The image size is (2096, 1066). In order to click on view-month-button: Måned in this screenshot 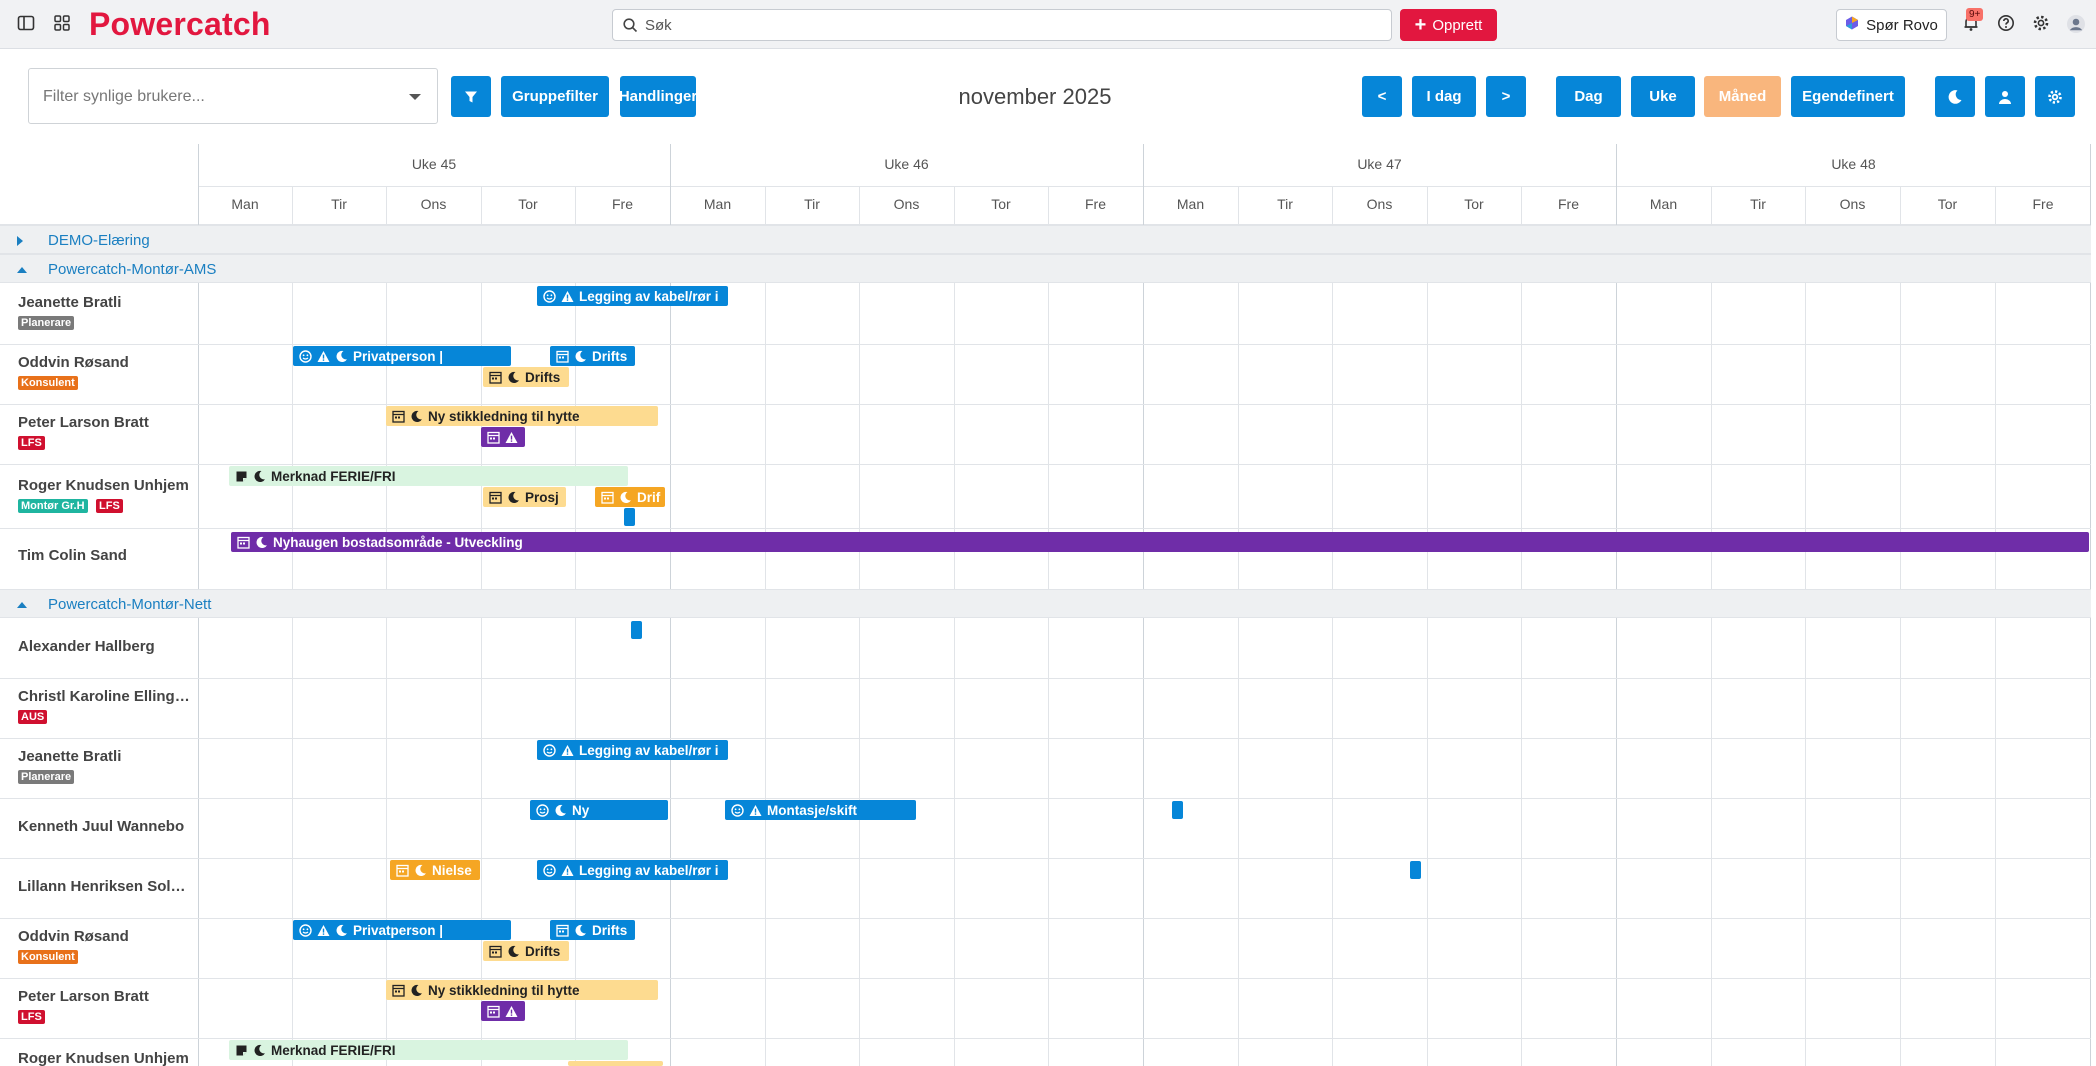, I will do `click(1742, 96)`.